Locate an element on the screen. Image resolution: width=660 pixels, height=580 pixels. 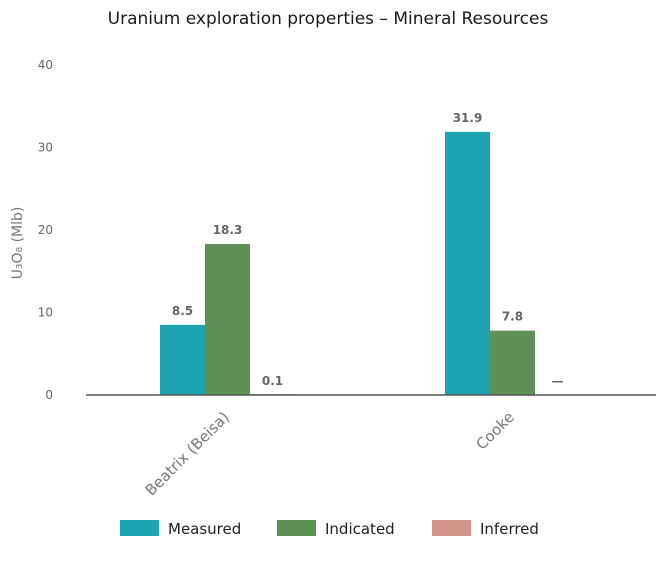
legend-label: Measured is located at coordinates (204, 529).